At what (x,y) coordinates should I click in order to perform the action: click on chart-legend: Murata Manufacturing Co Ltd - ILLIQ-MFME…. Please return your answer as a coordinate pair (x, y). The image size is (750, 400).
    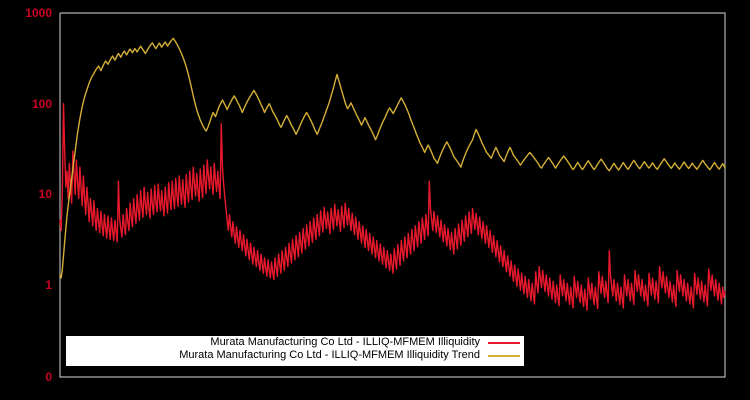
    Looking at the image, I should click on (295, 351).